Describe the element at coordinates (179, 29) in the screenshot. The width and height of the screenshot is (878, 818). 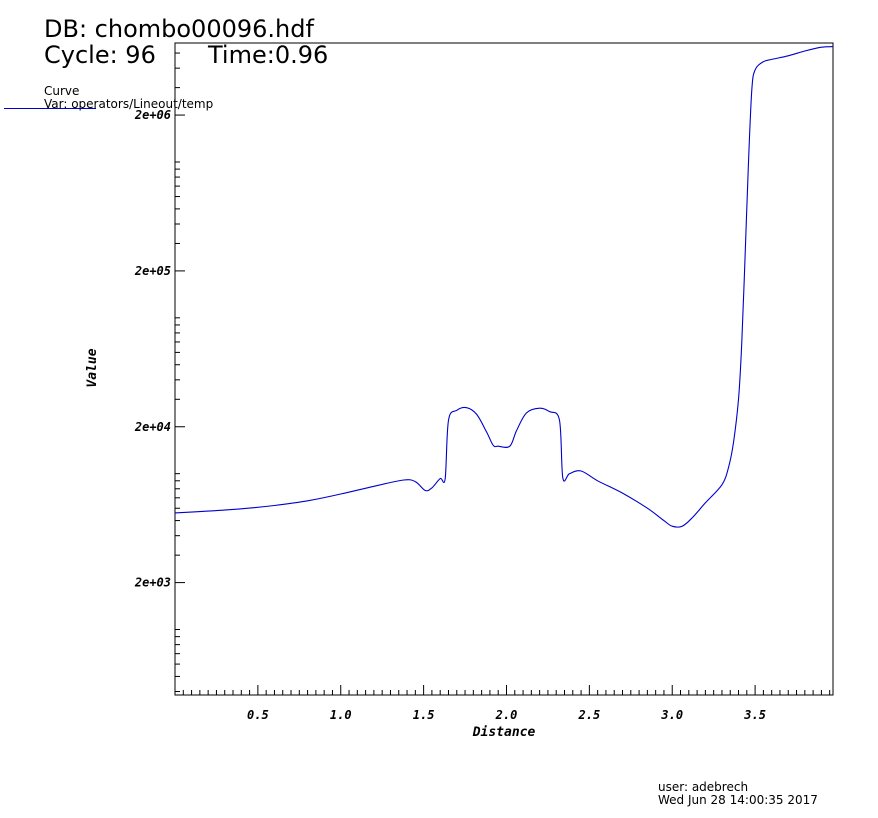
I see `database-title: DB: chombo00096.hdf` at that location.